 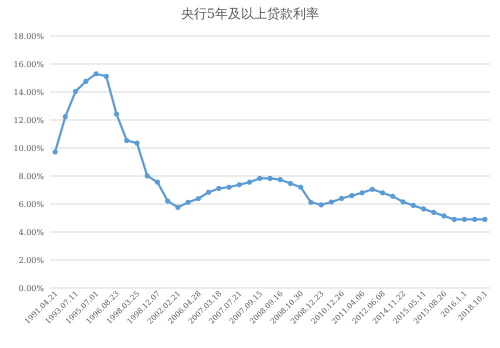 I want to click on y-tick-label: 14.00%, so click(x=28, y=92).